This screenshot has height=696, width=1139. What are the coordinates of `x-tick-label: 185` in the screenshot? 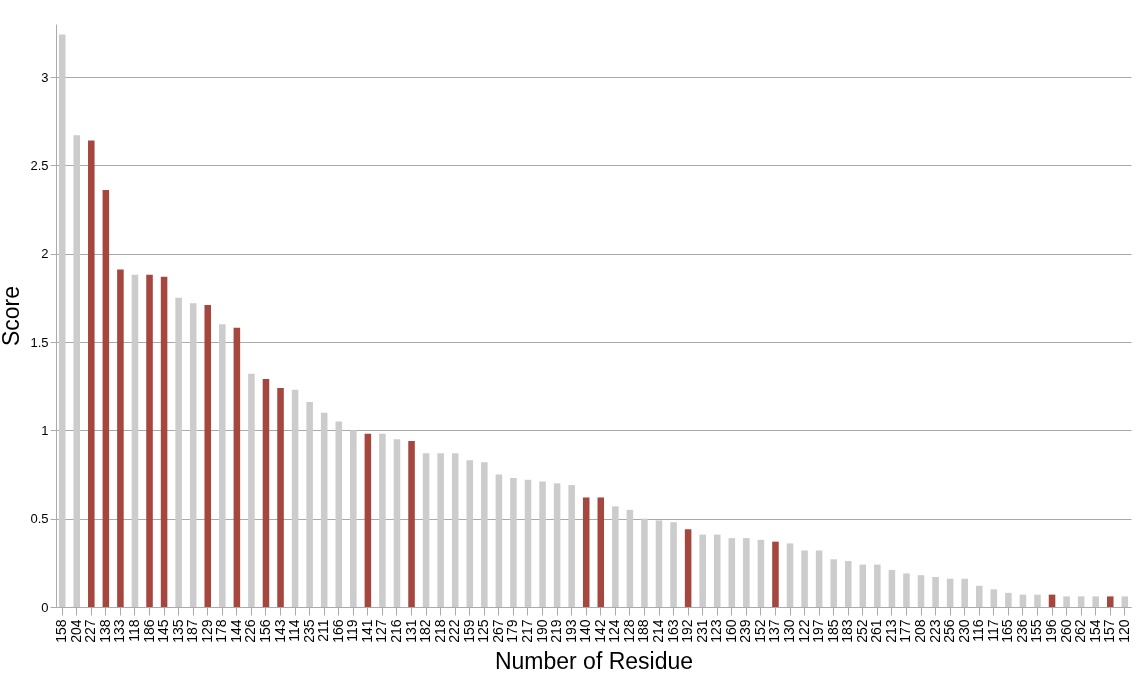 It's located at (832, 631).